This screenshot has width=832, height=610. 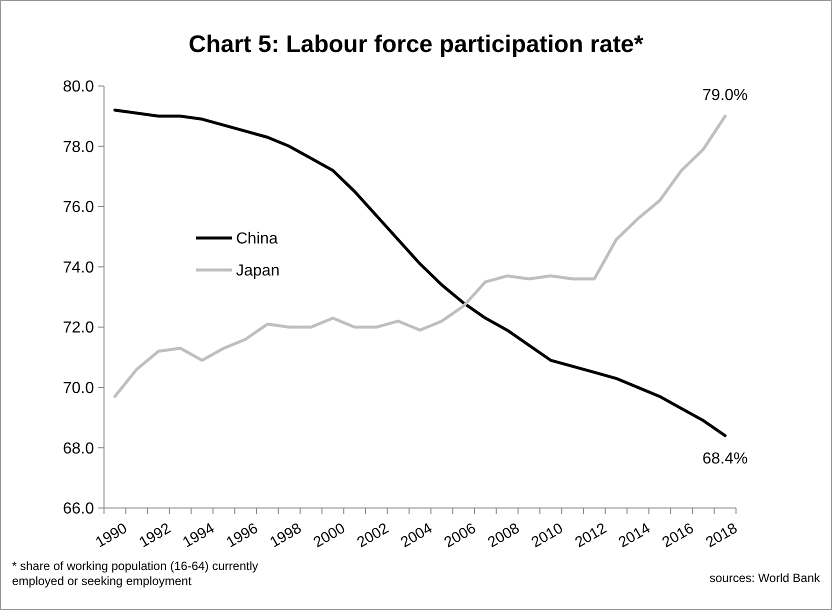 I want to click on y-tick-label: 66.0, so click(x=78, y=509).